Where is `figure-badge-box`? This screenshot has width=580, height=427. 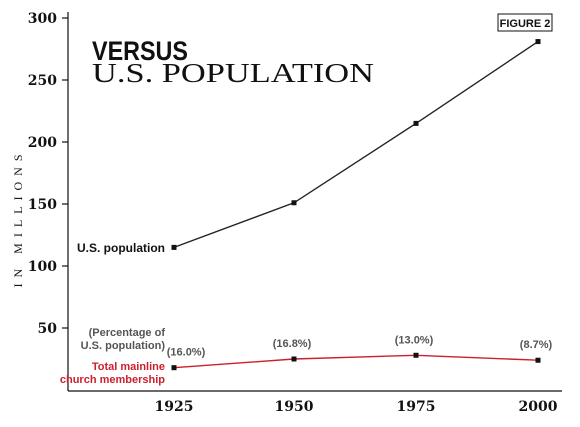 figure-badge-box is located at coordinates (525, 22).